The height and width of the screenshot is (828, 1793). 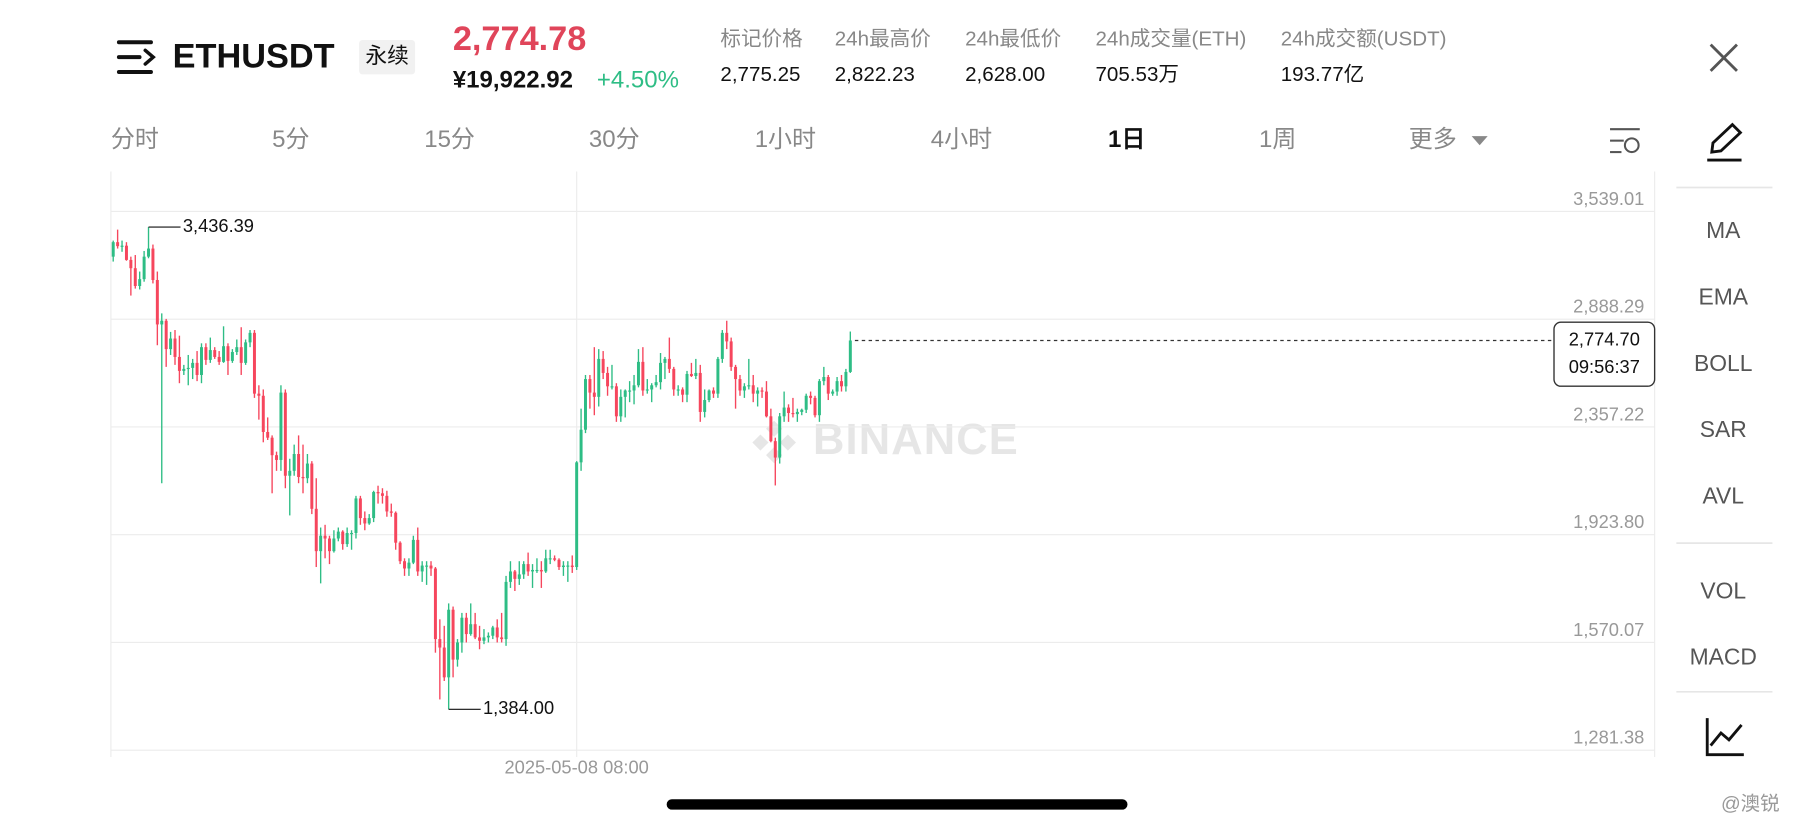 What do you see at coordinates (1723, 57) in the screenshot?
I see `close-button` at bounding box center [1723, 57].